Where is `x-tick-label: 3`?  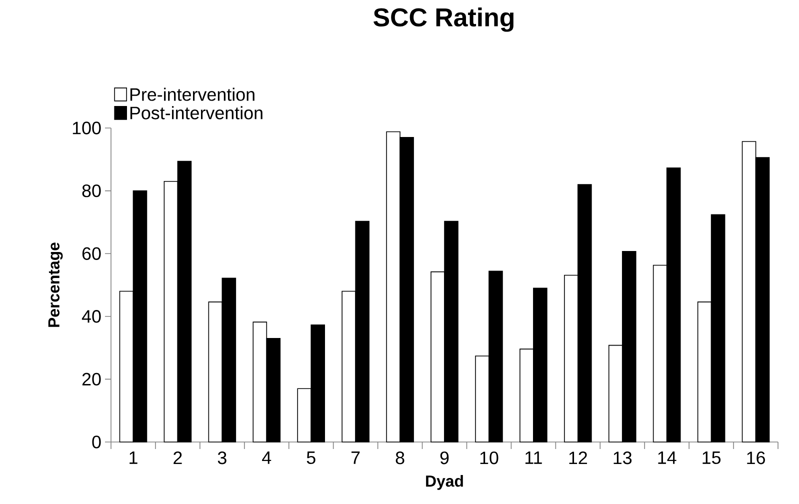
x-tick-label: 3 is located at coordinates (222, 458).